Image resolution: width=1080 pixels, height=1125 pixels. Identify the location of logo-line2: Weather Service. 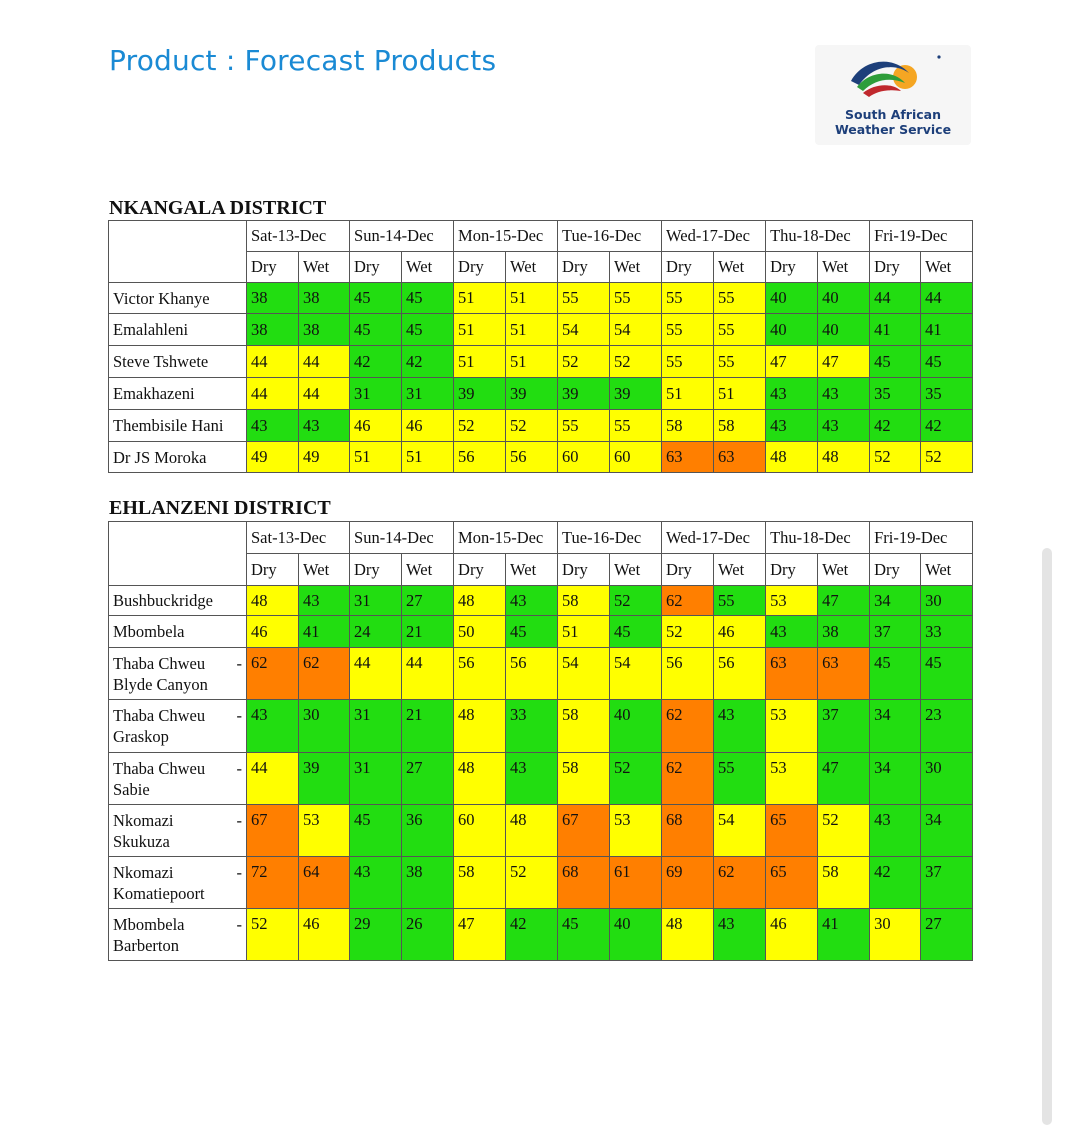
(893, 129).